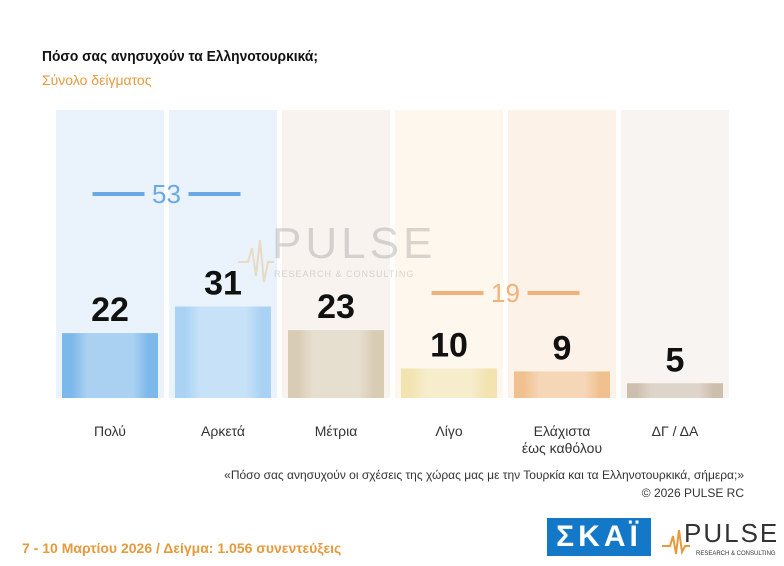 This screenshot has height=566, width=784. I want to click on bar-value-label: 5, so click(675, 360).